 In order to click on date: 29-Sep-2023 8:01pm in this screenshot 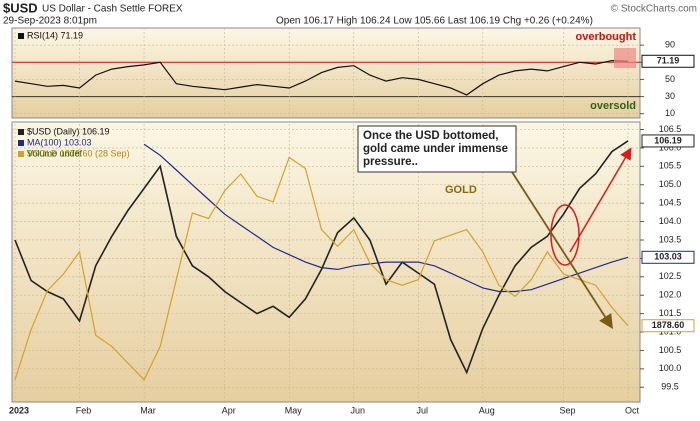, I will do `click(50, 21)`.